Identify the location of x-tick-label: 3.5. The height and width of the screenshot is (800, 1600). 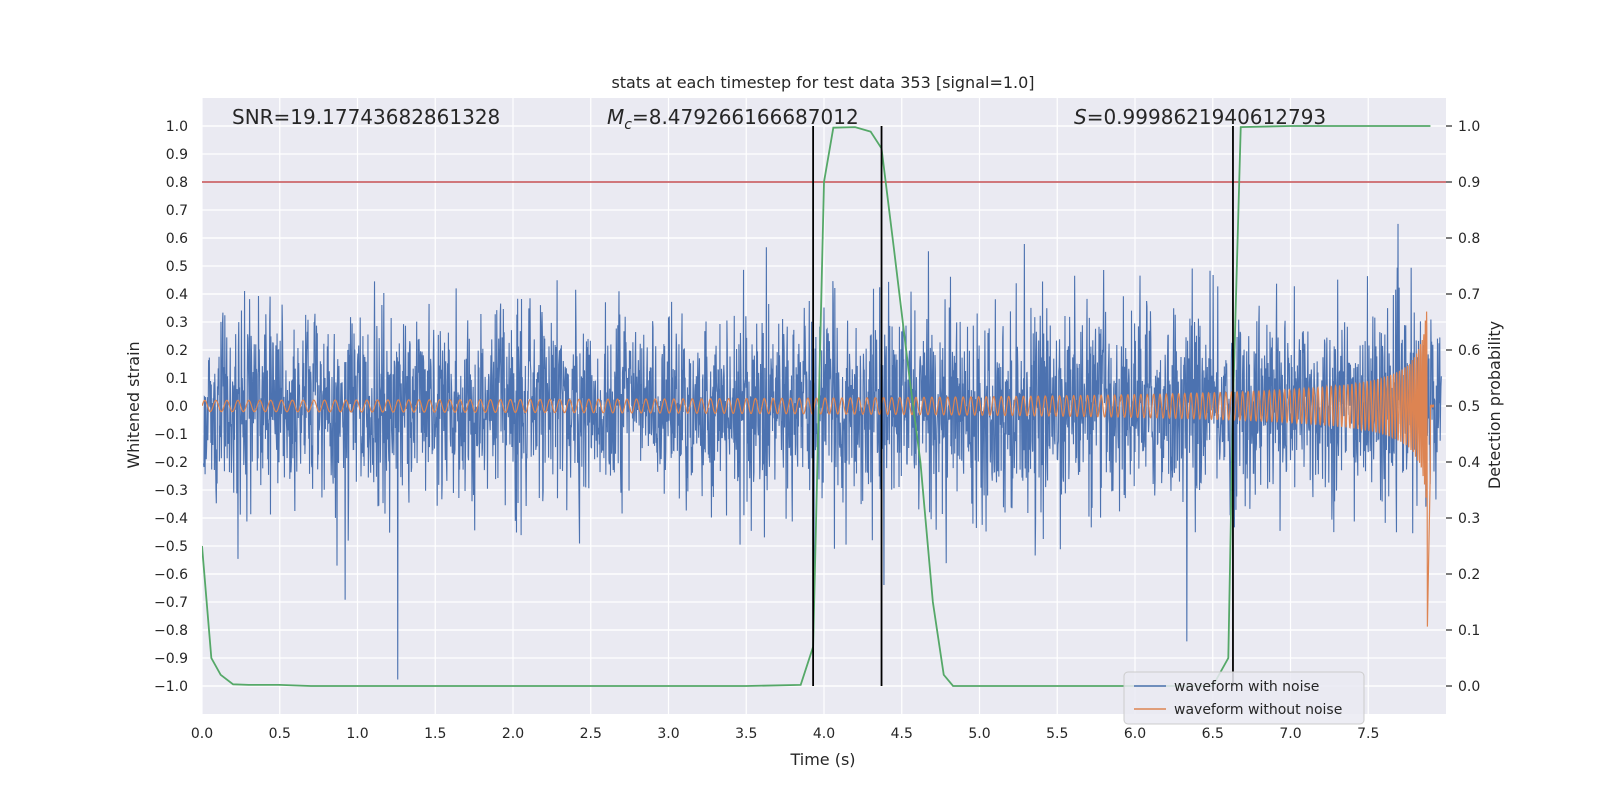
(746, 734).